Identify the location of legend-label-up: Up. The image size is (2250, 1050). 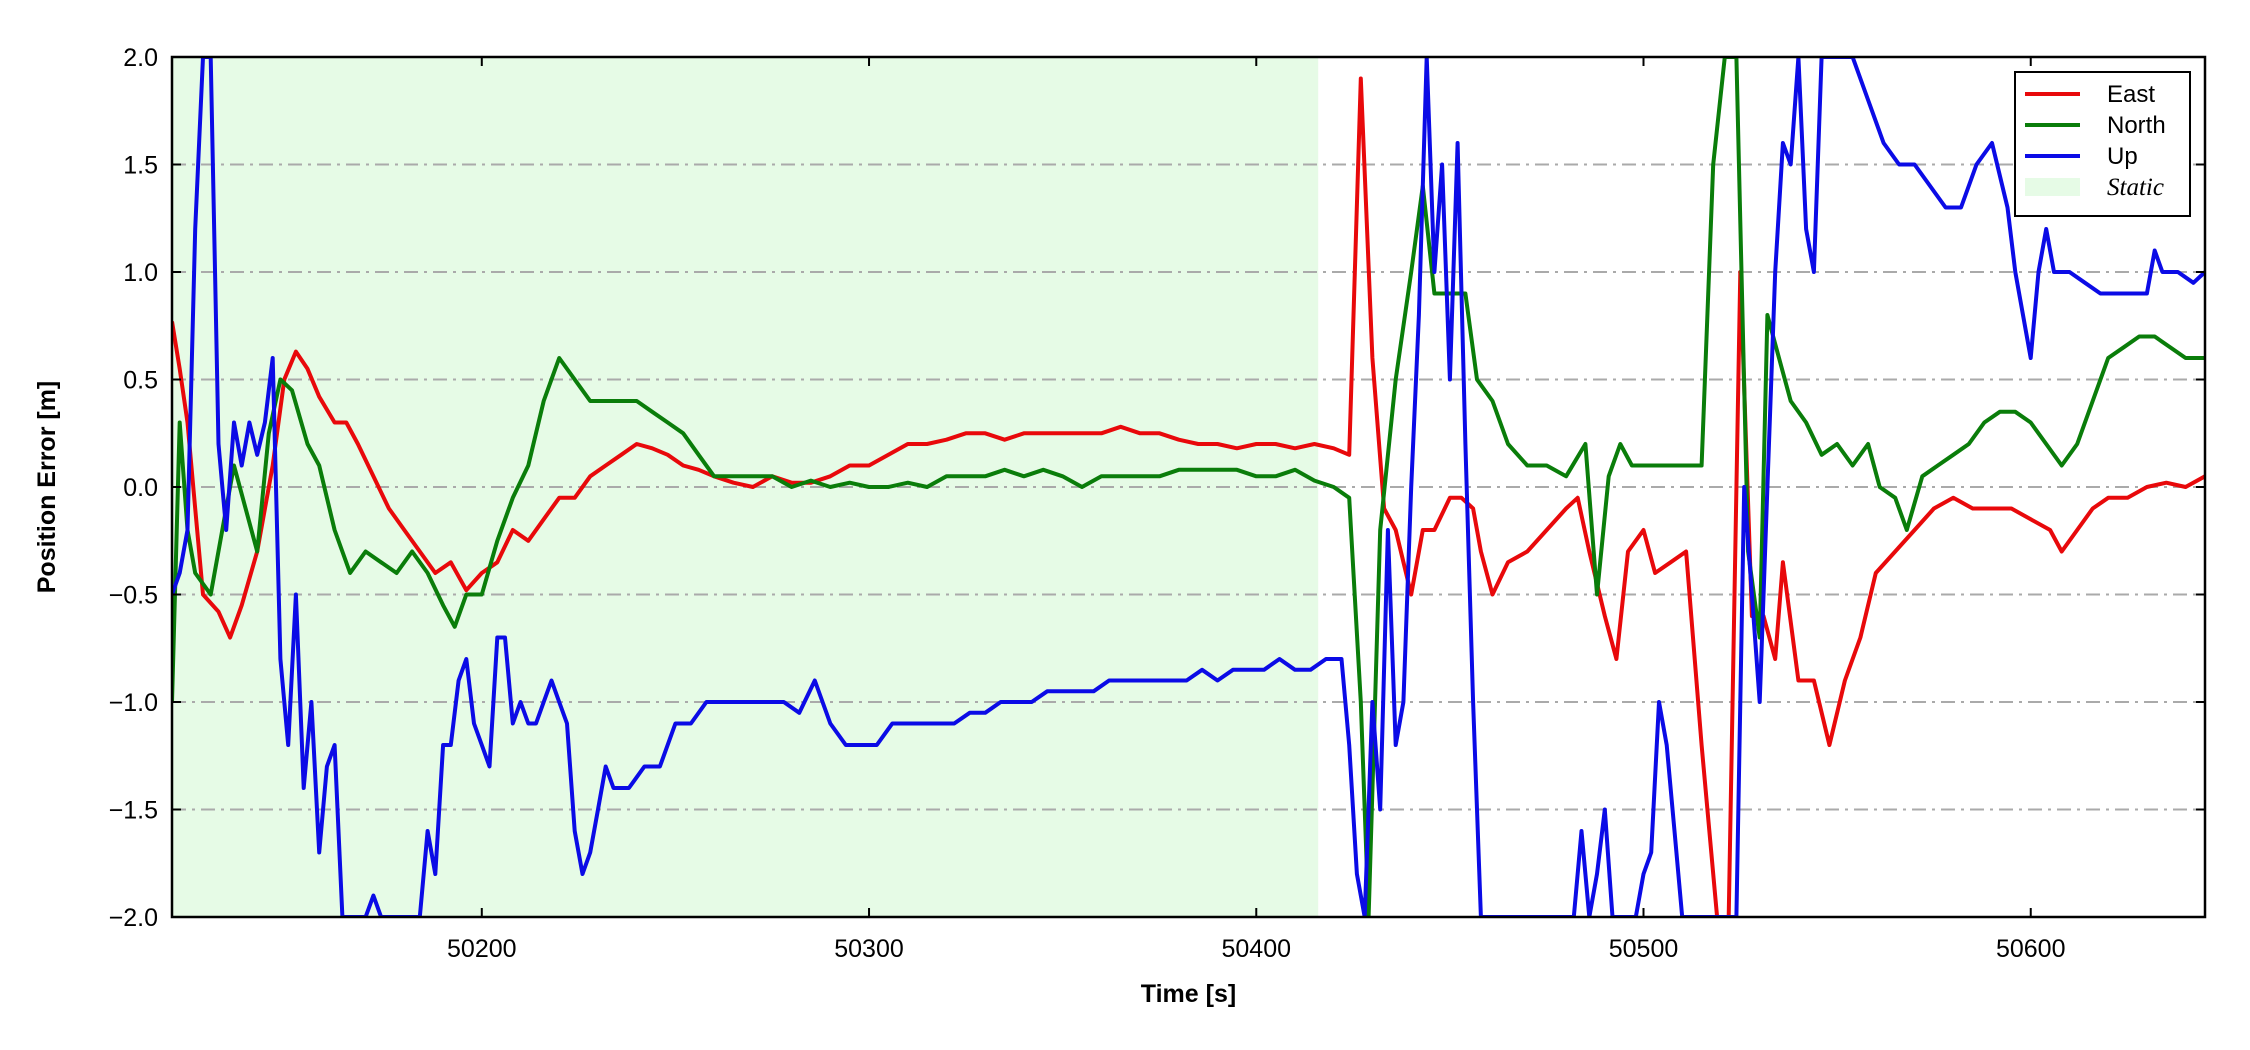
(2122, 156).